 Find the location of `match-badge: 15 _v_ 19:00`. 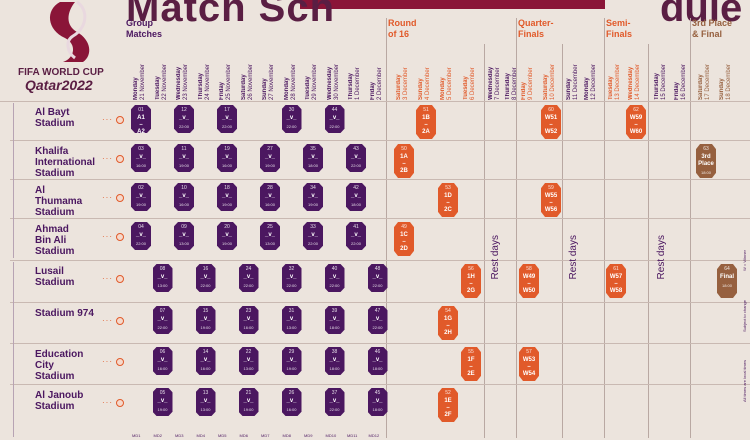

match-badge: 15 _v_ 19:00 is located at coordinates (205, 320).